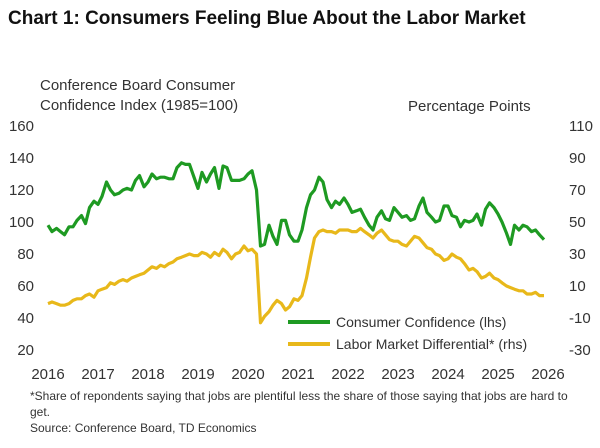 The height and width of the screenshot is (448, 600). Describe the element at coordinates (497, 374) in the screenshot. I see `x-tick-label: 2025` at that location.